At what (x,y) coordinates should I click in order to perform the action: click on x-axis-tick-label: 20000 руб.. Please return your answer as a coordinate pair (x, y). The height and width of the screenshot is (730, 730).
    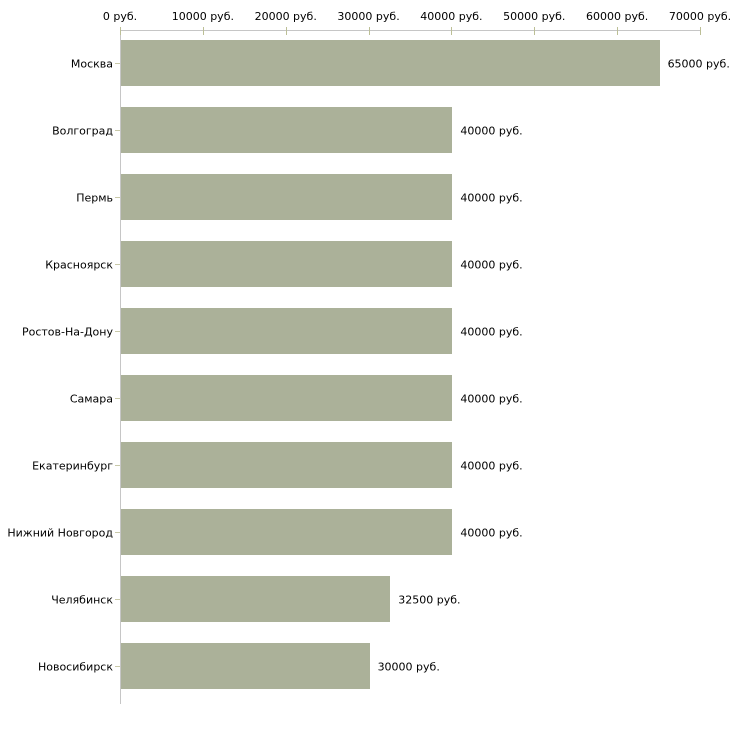
    Looking at the image, I should click on (285, 16).